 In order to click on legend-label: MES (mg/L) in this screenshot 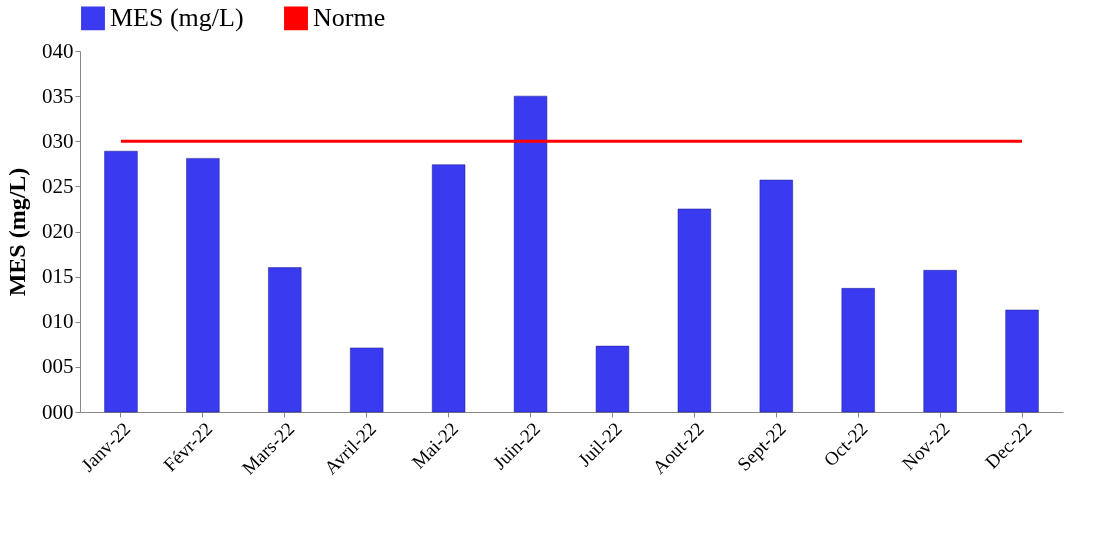, I will do `click(177, 18)`.